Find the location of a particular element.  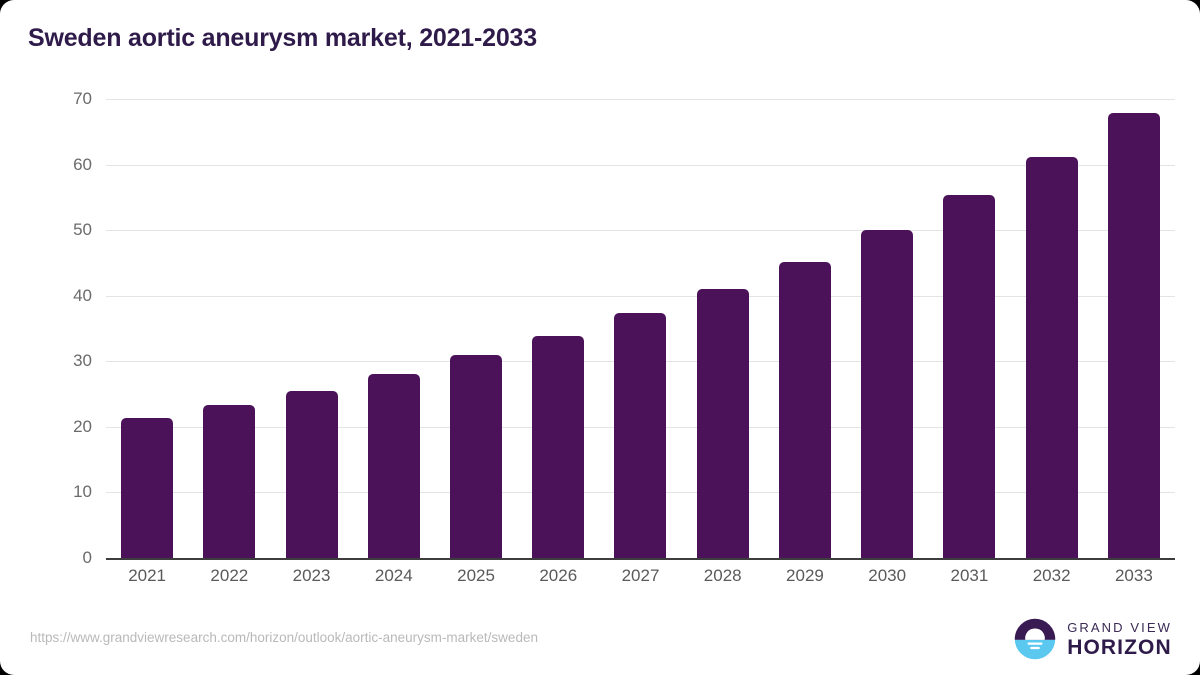

y-tick-label: 0 is located at coordinates (87, 557).